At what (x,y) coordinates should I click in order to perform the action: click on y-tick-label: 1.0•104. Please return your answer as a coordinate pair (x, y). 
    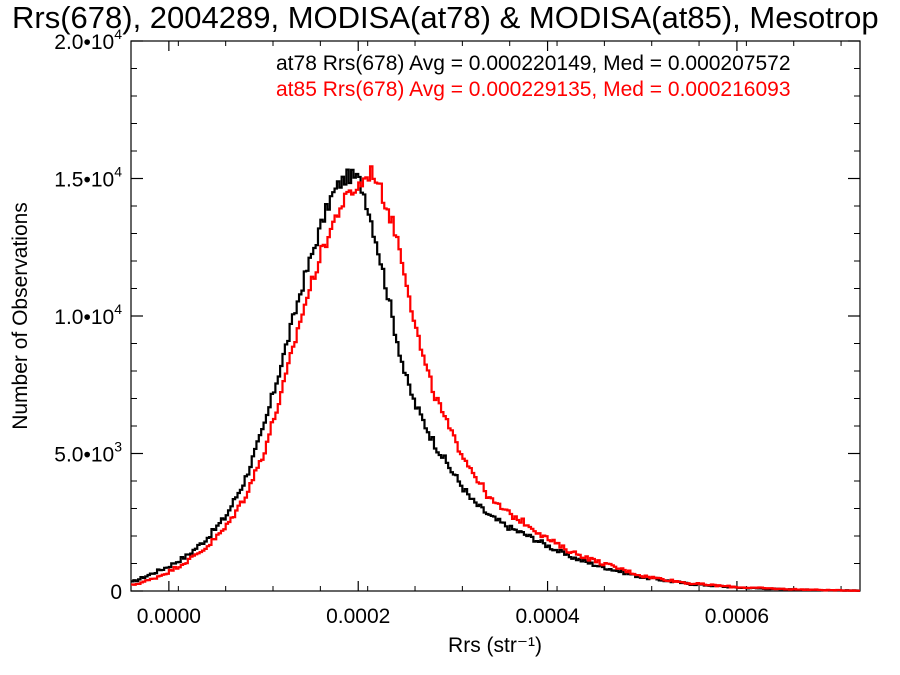
    Looking at the image, I should click on (88, 315).